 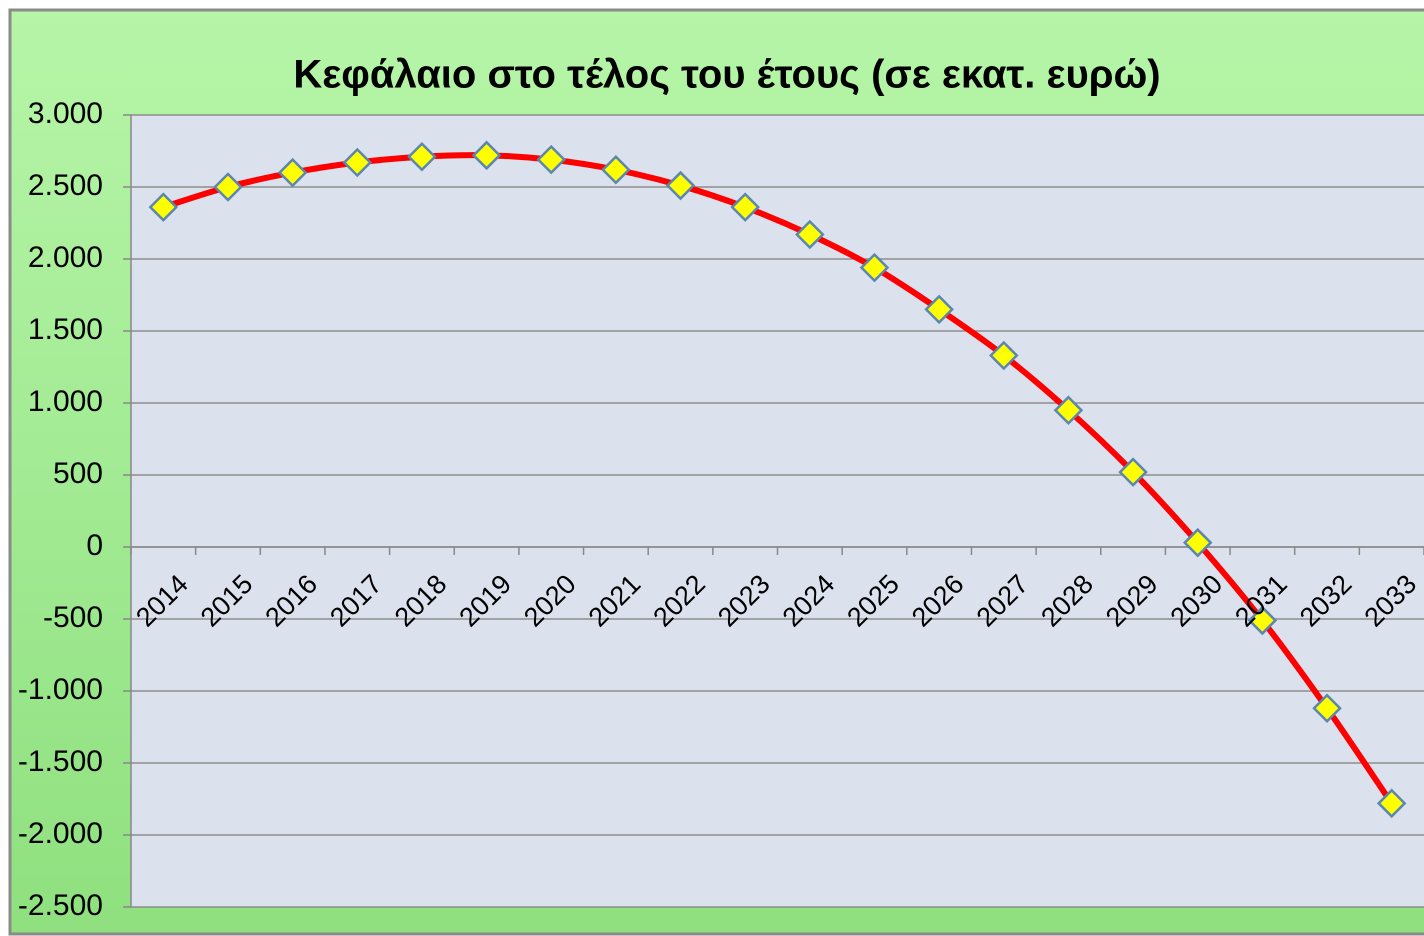 What do you see at coordinates (60, 761) in the screenshot?
I see `y-tick-label: -1.500` at bounding box center [60, 761].